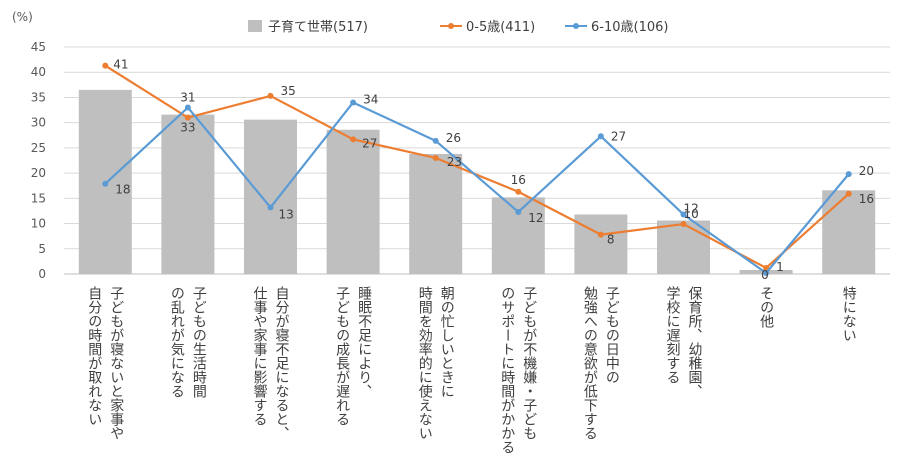  I want to click on legend-label: 子育て世帯(517), so click(318, 27).